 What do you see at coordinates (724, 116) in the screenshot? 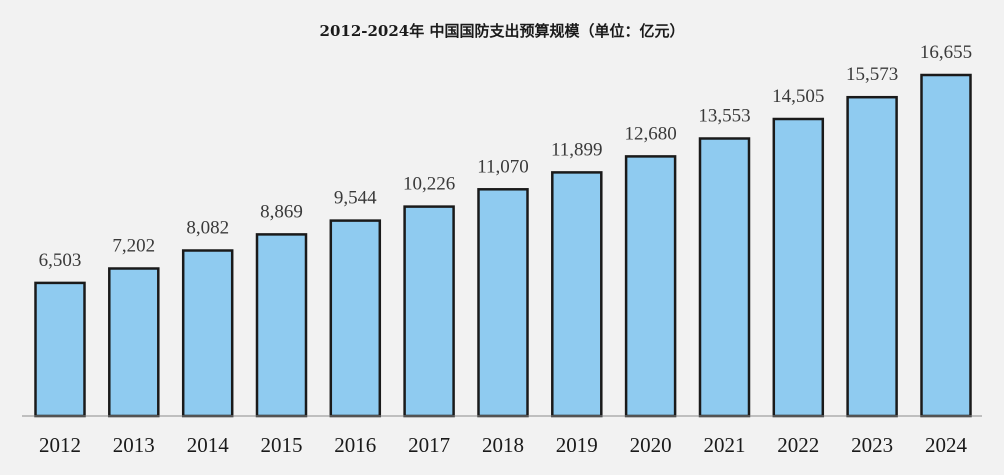
I see `data-label-2021: 13,553` at bounding box center [724, 116].